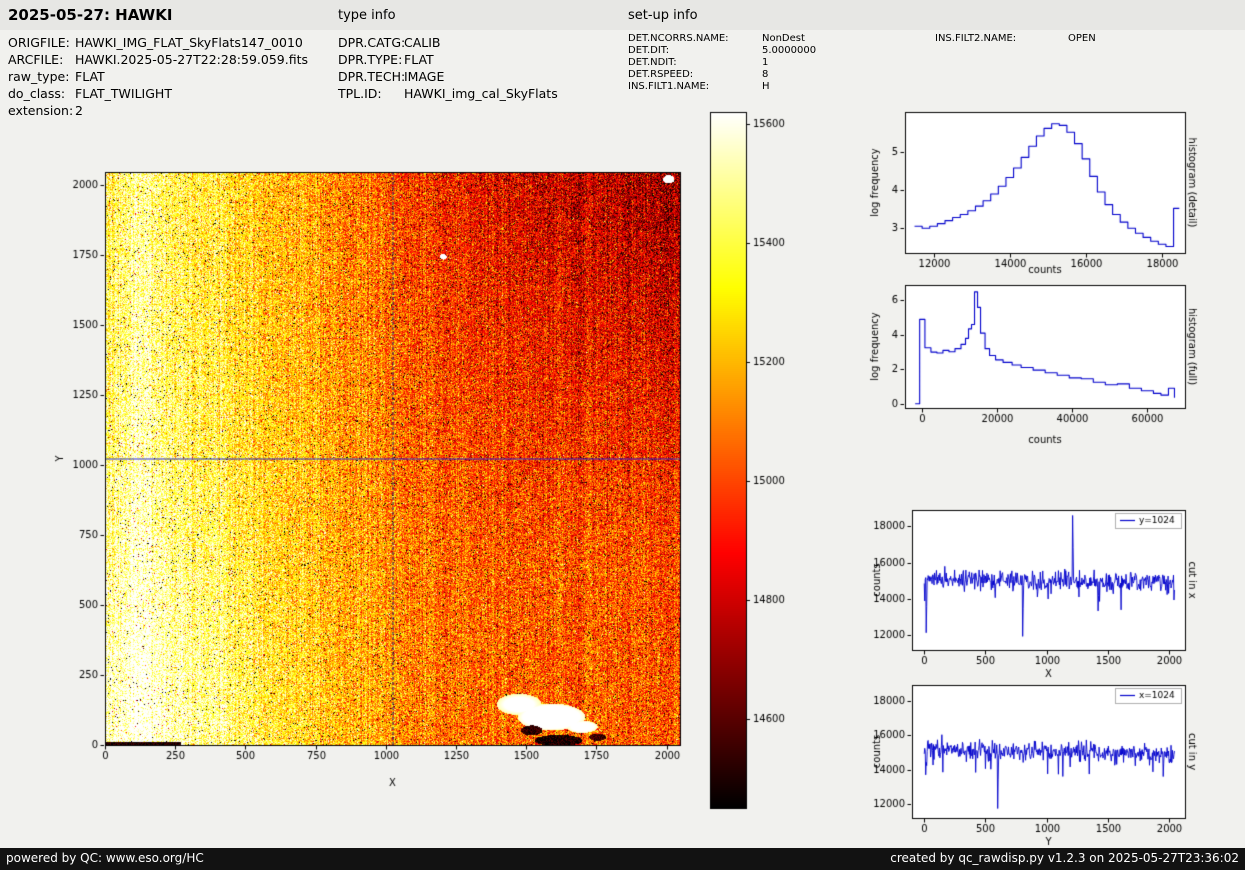 The image size is (1245, 870). Describe the element at coordinates (663, 15) in the screenshot. I see `setup-info-label: set-up info` at that location.